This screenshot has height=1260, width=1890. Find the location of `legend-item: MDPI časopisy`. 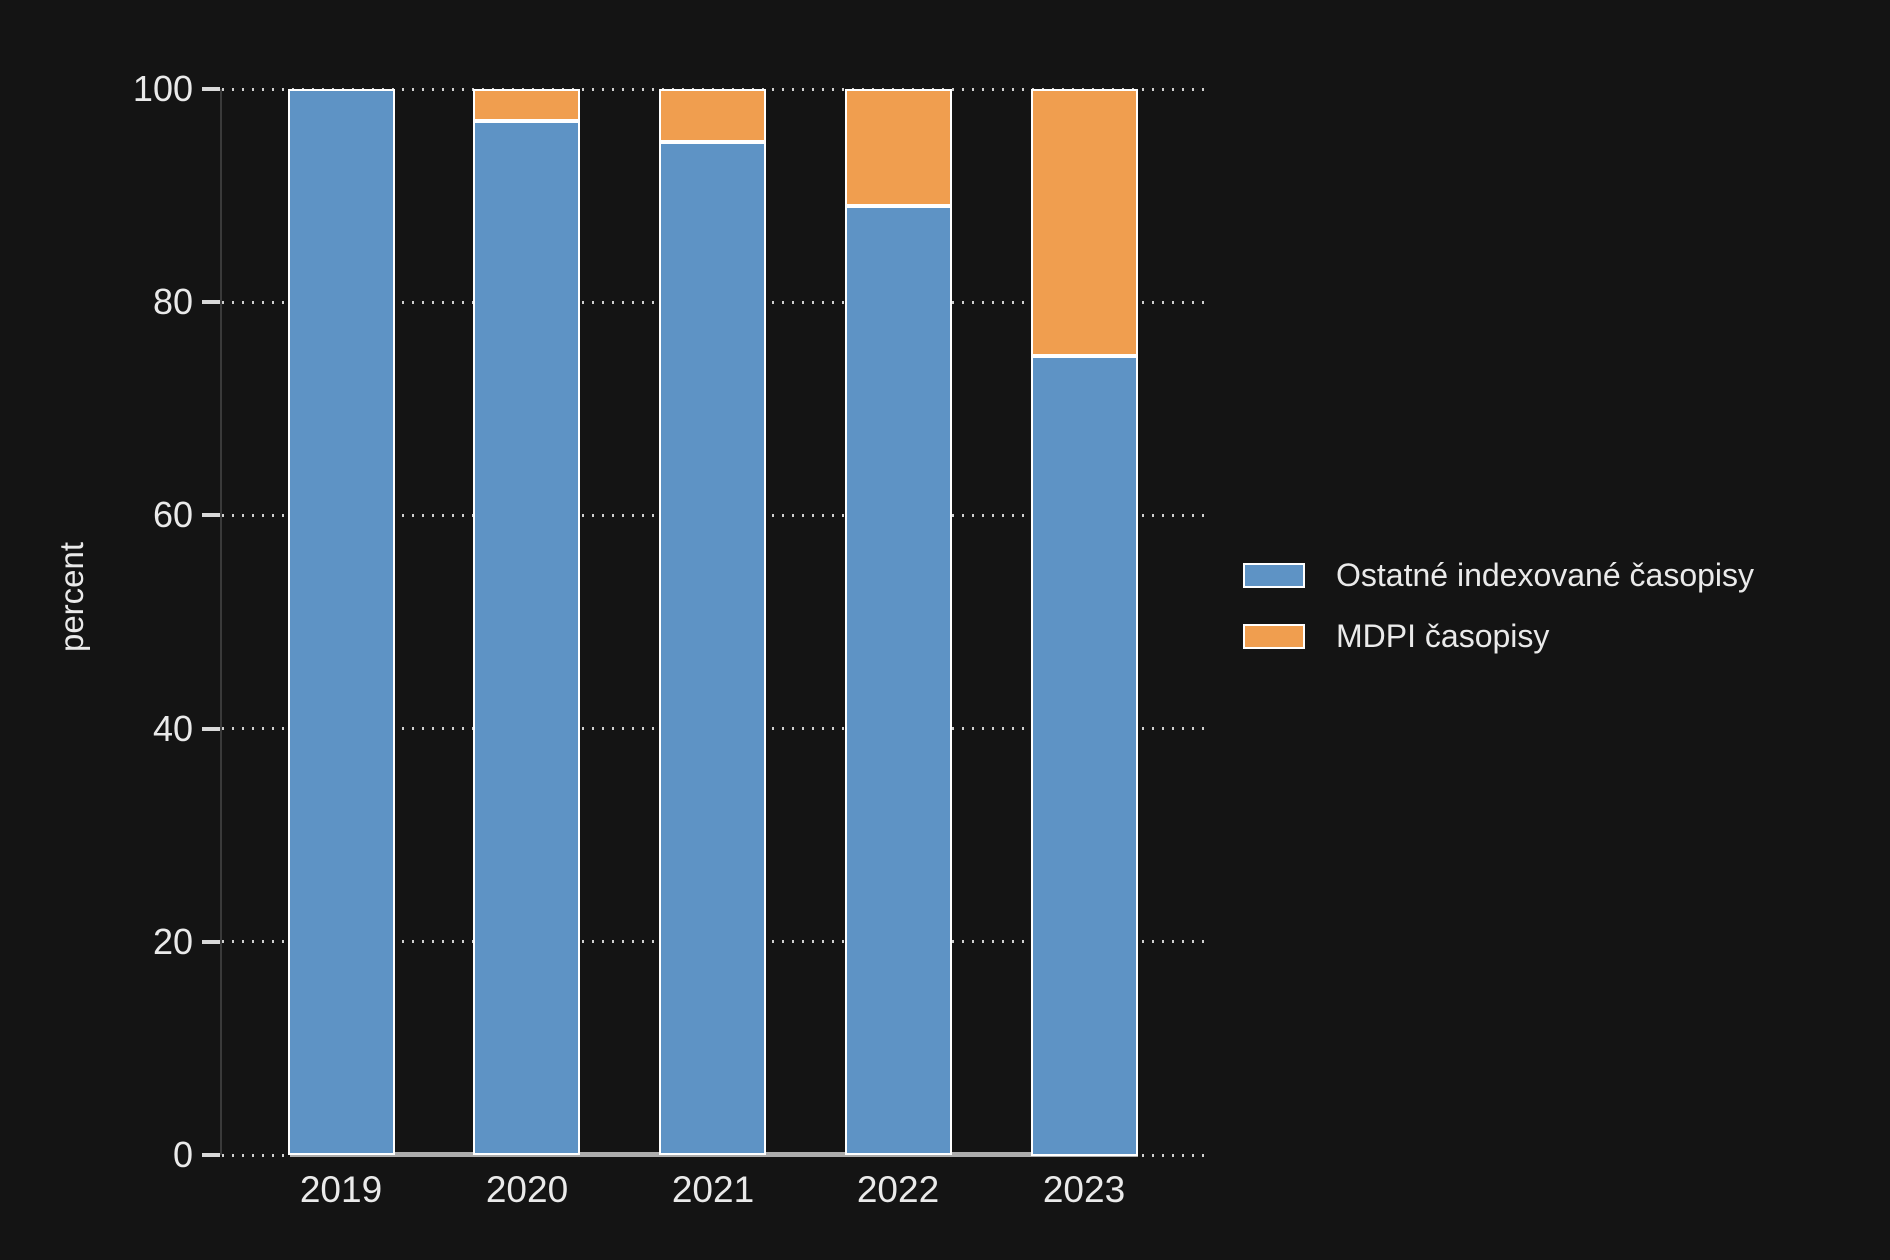

legend-item: MDPI časopisy is located at coordinates (1498, 636).